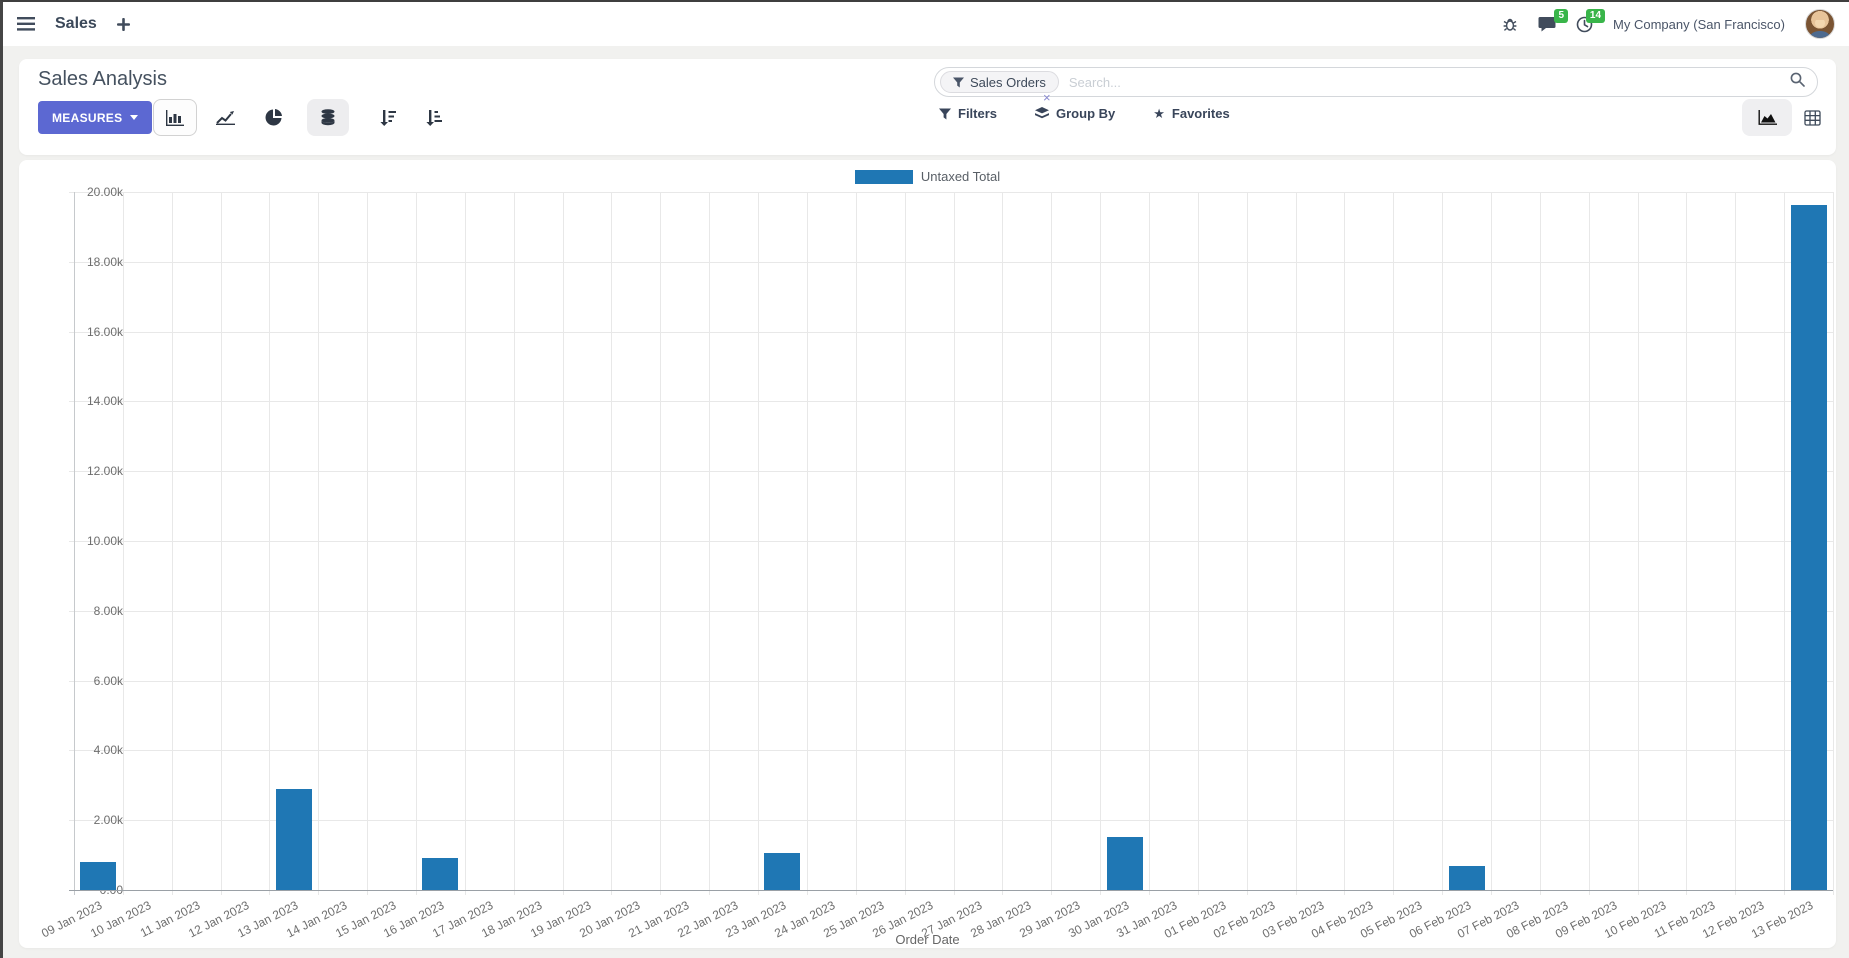  I want to click on star-icon: ★, so click(1159, 113).